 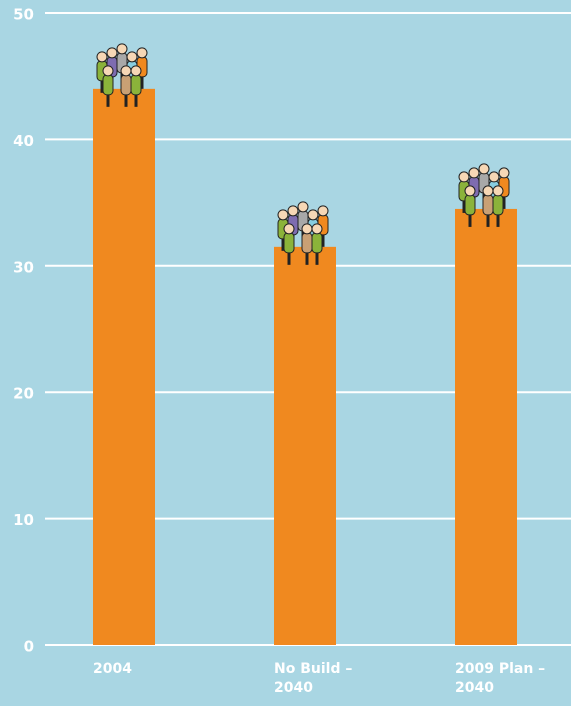 What do you see at coordinates (29, 647) in the screenshot?
I see `y-tick-label: 0` at bounding box center [29, 647].